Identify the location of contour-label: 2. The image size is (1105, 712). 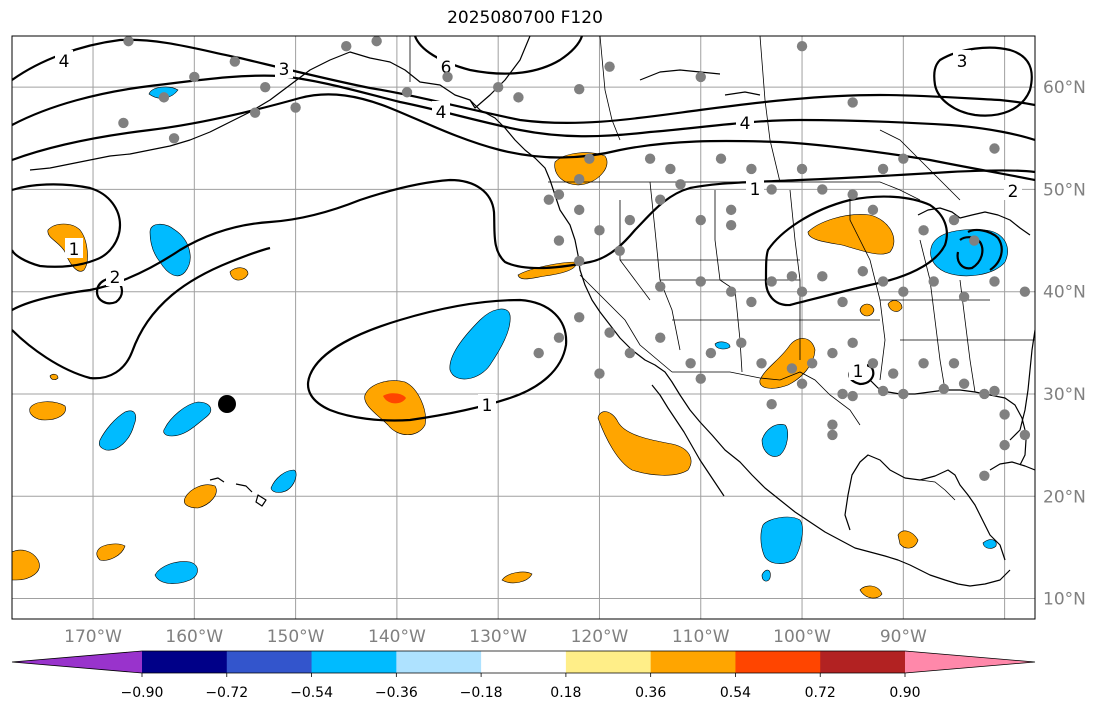
(115, 278).